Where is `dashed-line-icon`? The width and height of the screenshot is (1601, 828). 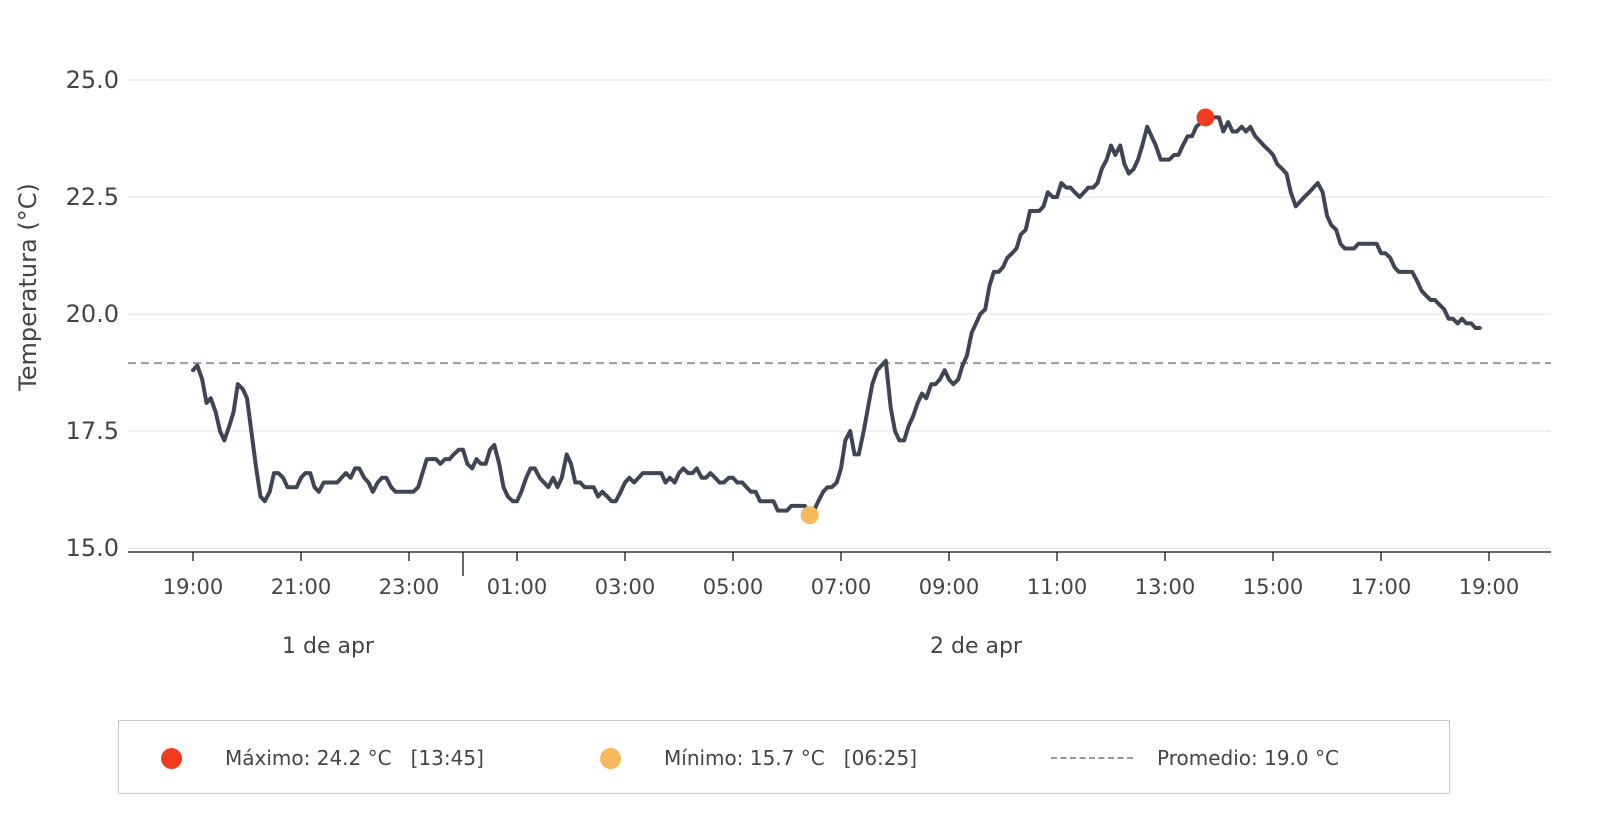
dashed-line-icon is located at coordinates (1092, 758).